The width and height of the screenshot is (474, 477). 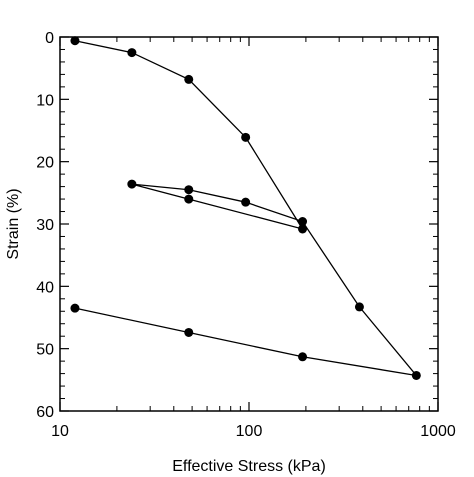 I want to click on x-axis-label: Effective Stress (kPa), so click(x=249, y=466).